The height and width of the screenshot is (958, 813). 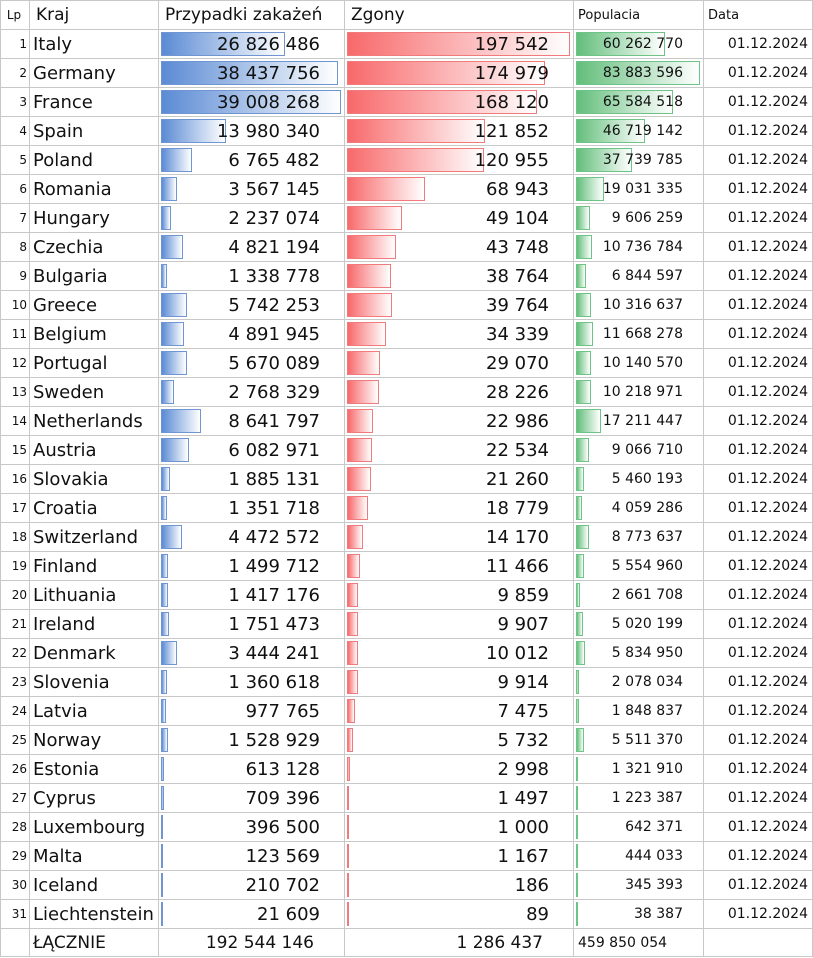 What do you see at coordinates (638, 885) in the screenshot?
I see `row-population: 345 393` at bounding box center [638, 885].